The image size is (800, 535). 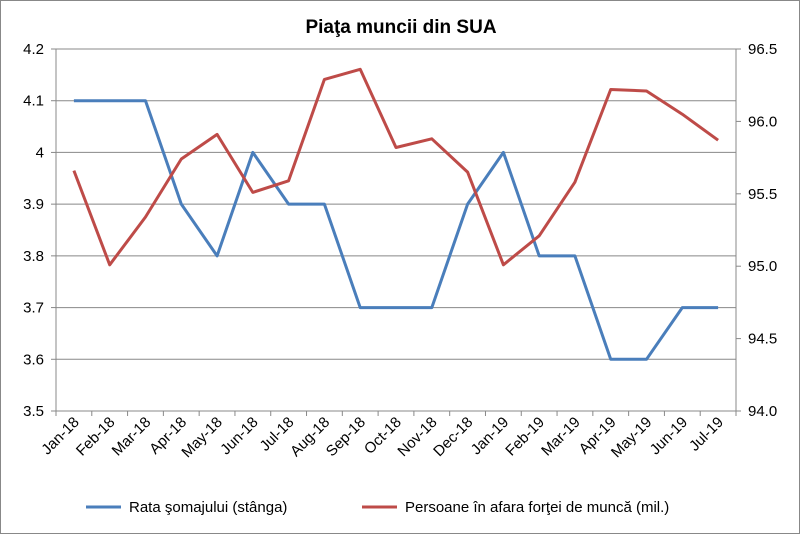 I want to click on x-tick-label: May-18, so click(x=201, y=437).